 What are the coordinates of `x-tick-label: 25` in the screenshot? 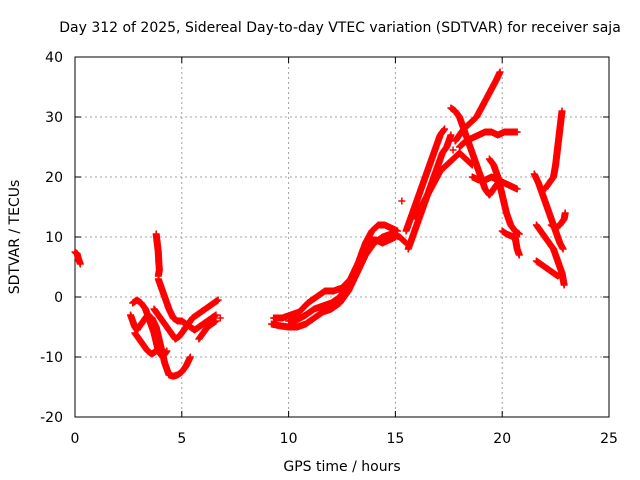 It's located at (609, 439).